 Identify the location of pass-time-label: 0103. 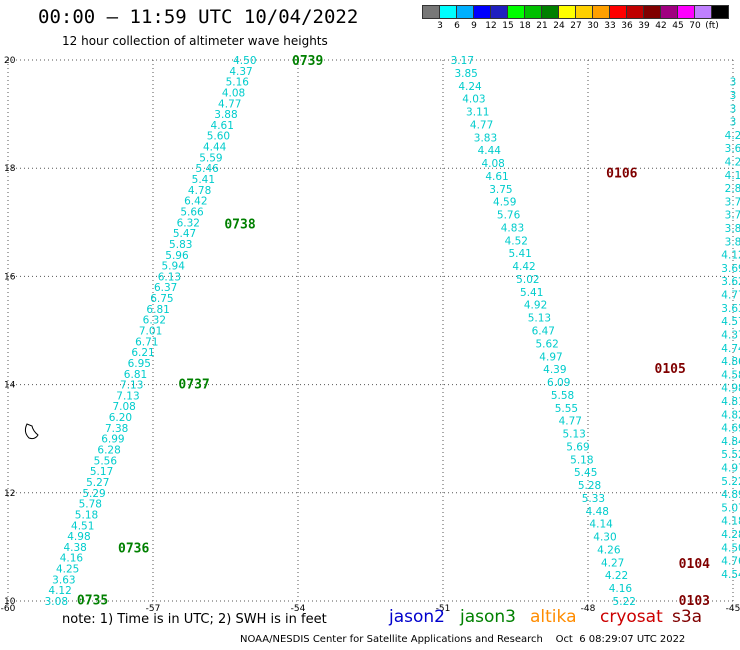
(694, 601).